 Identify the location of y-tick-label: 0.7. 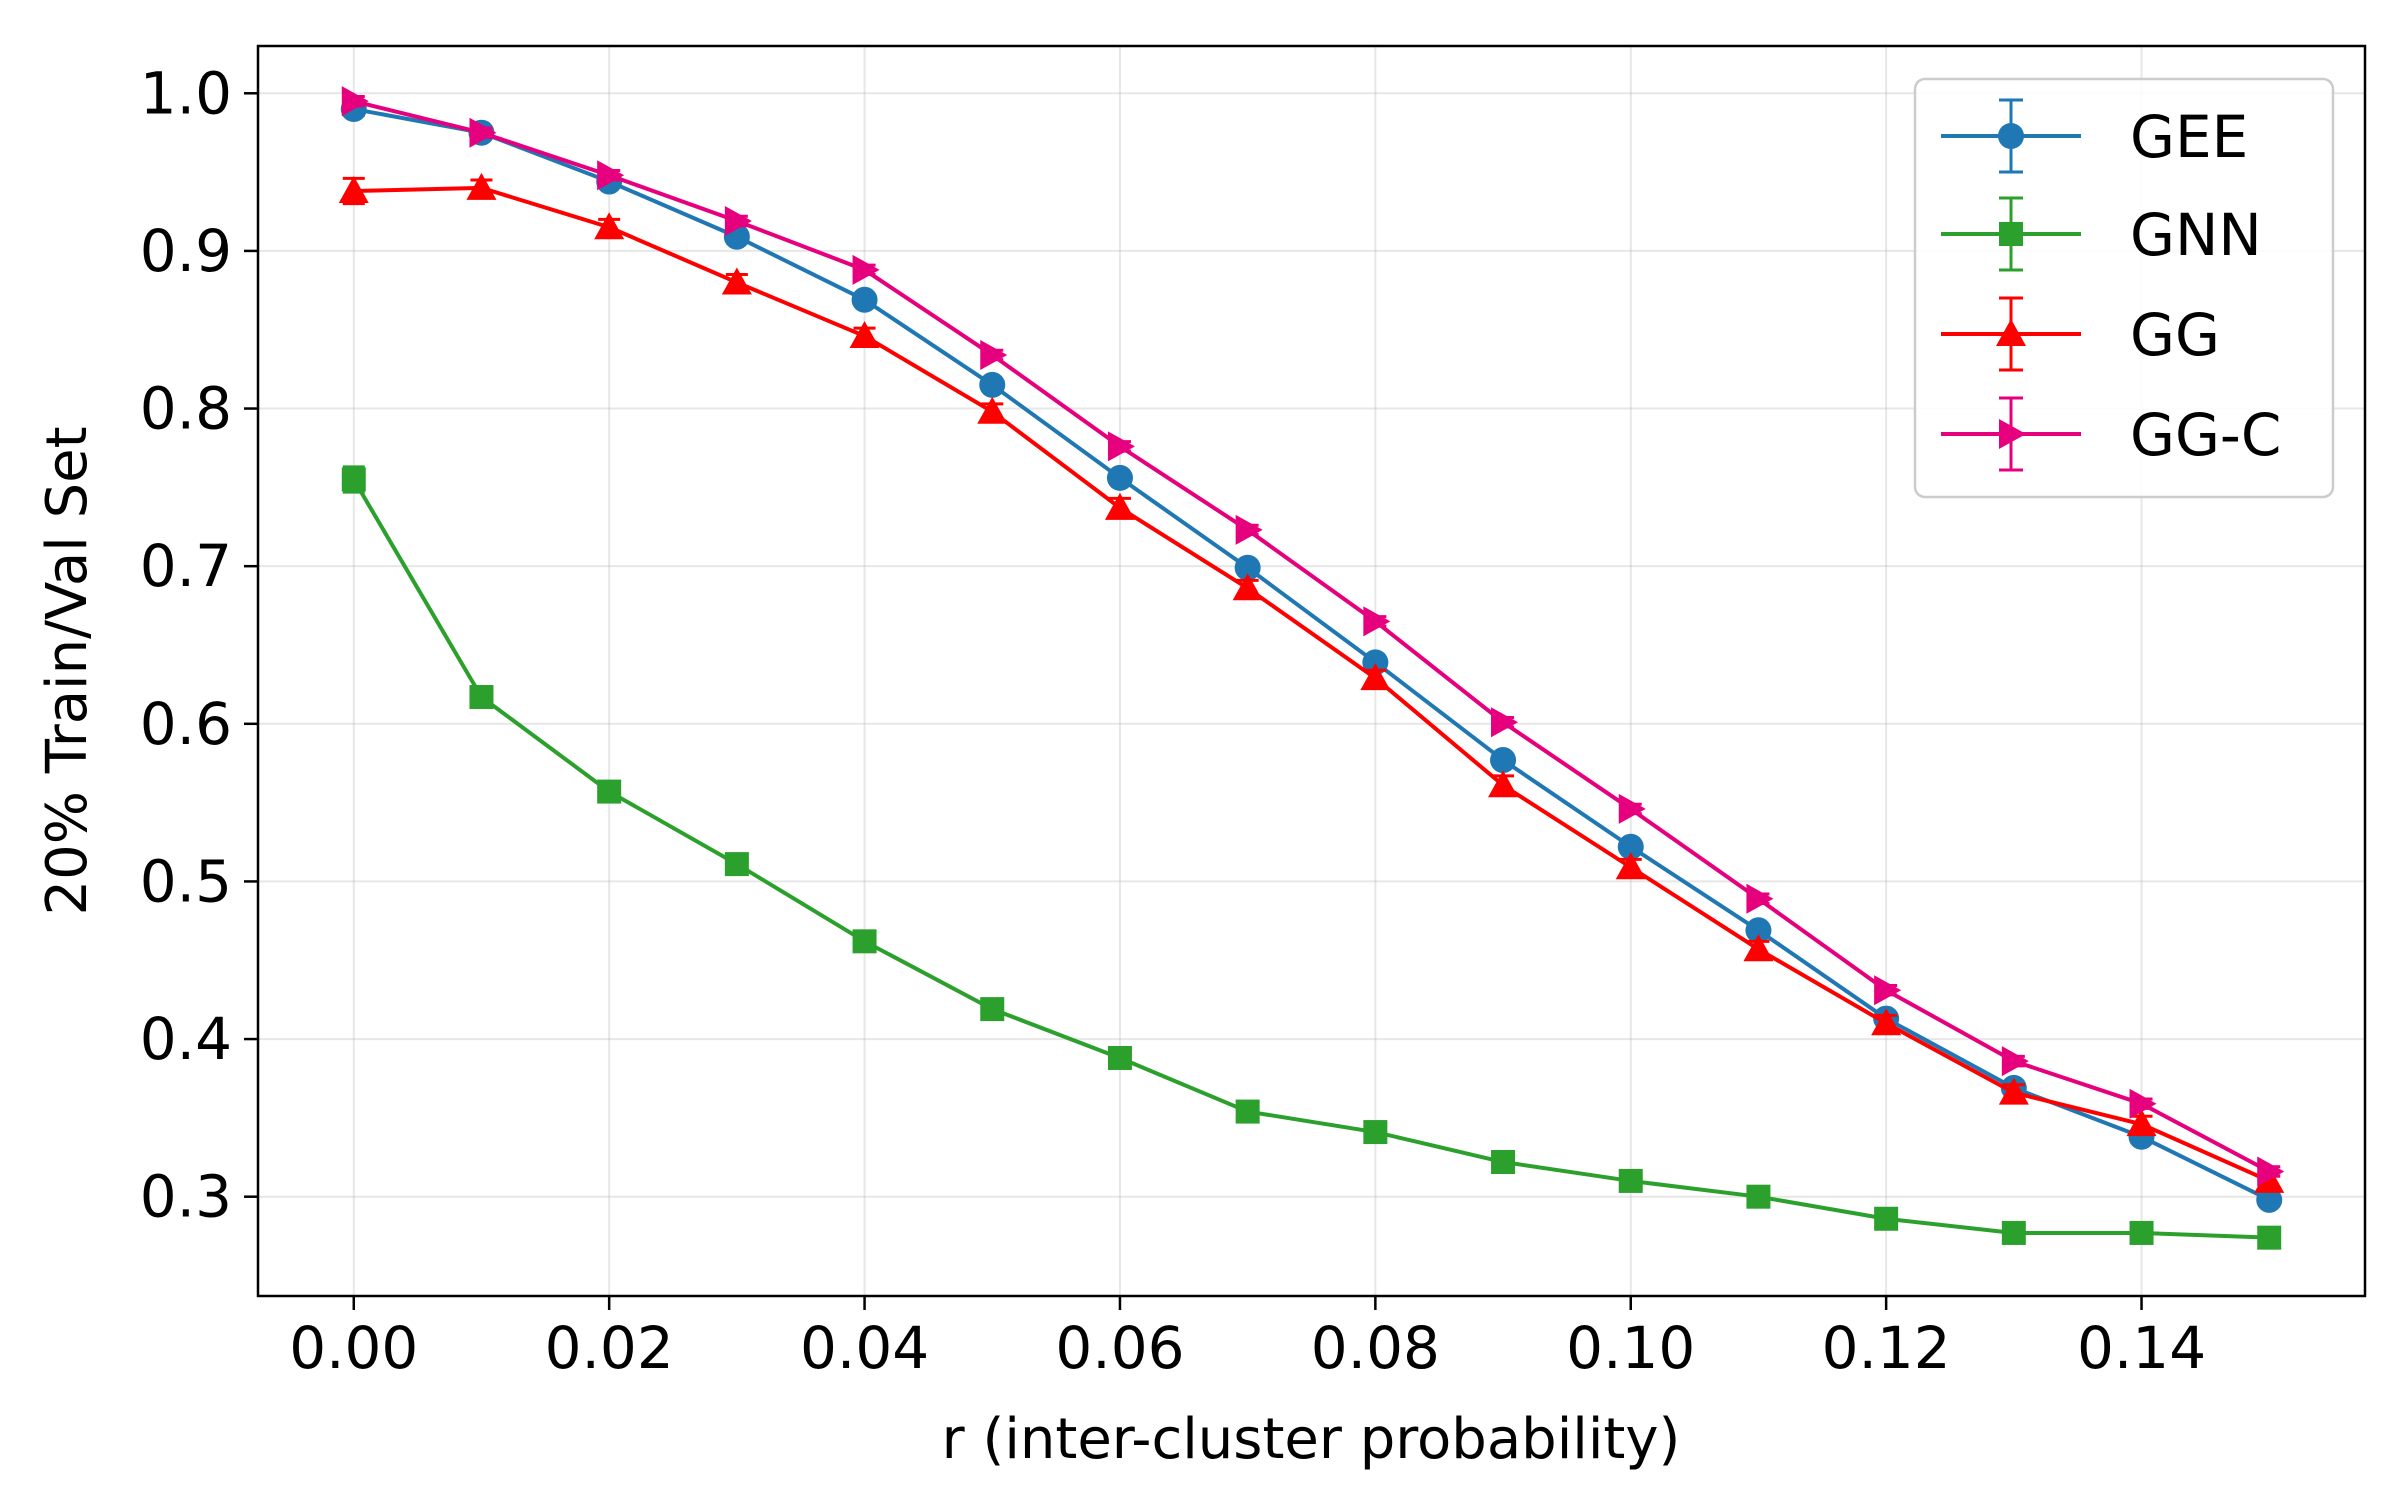
(186, 566).